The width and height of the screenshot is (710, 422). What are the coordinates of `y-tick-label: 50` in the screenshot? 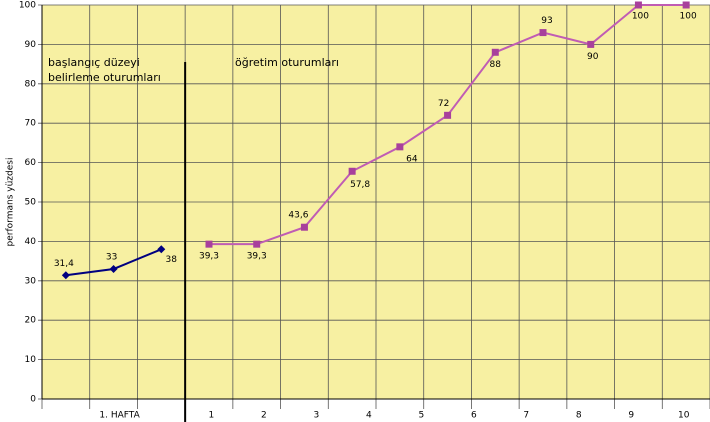 It's located at (31, 203).